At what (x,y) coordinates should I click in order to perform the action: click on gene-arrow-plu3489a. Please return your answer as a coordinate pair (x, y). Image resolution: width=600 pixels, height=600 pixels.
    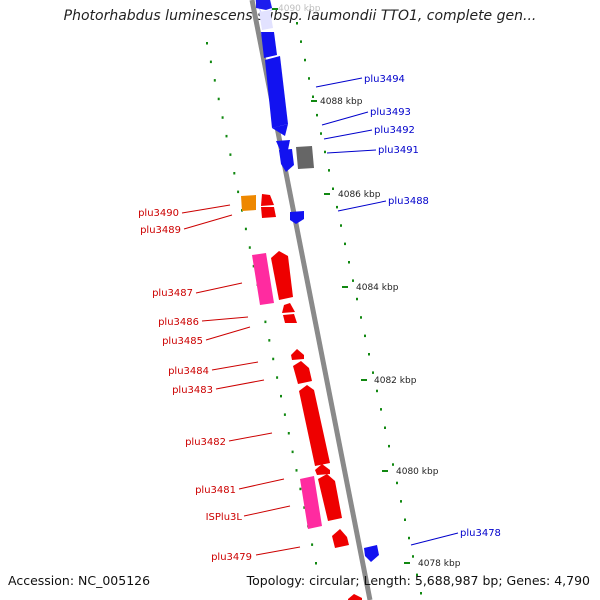
    Looking at the image, I should click on (267, 200).